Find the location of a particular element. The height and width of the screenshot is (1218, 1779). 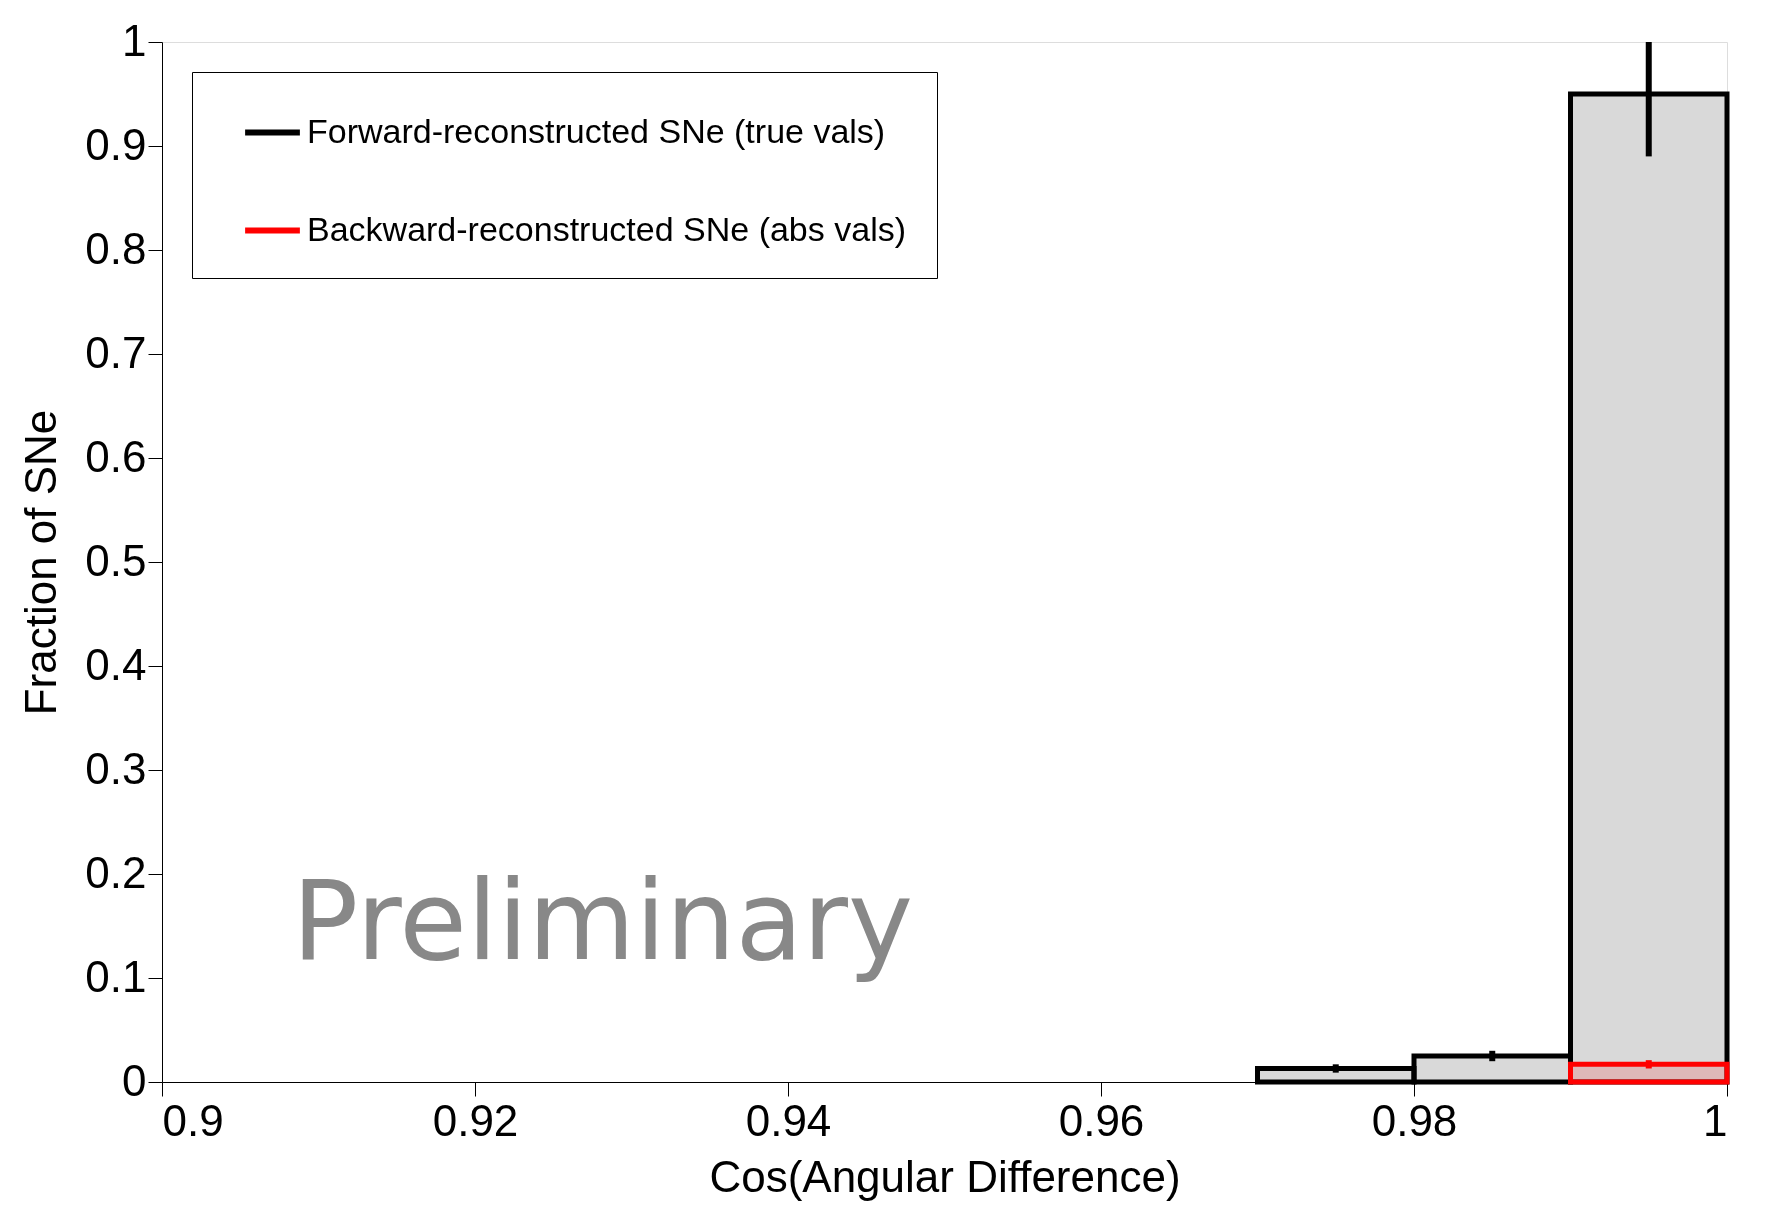

x-axis-title: Cos(Angular Difference) is located at coordinates (945, 1176).